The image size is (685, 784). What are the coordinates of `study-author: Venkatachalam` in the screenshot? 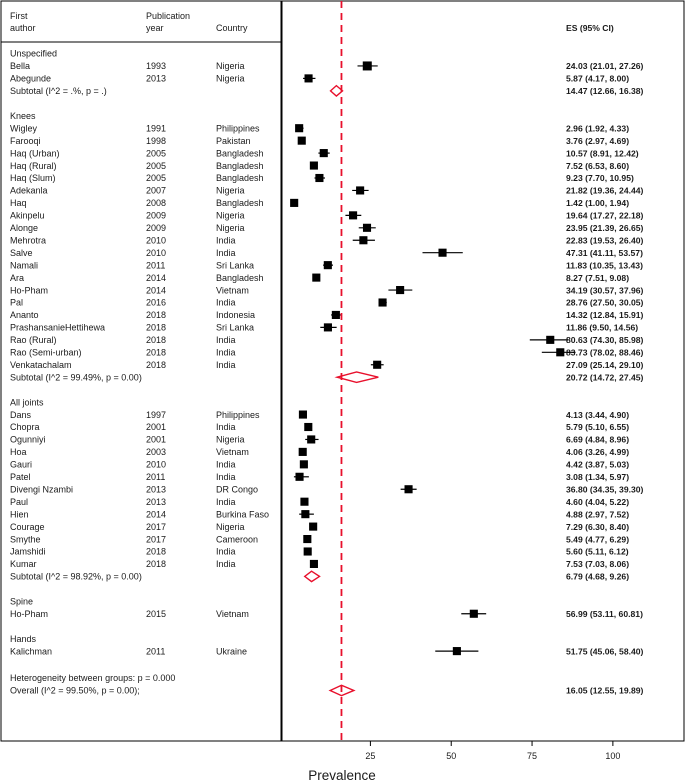 It's located at (41, 365).